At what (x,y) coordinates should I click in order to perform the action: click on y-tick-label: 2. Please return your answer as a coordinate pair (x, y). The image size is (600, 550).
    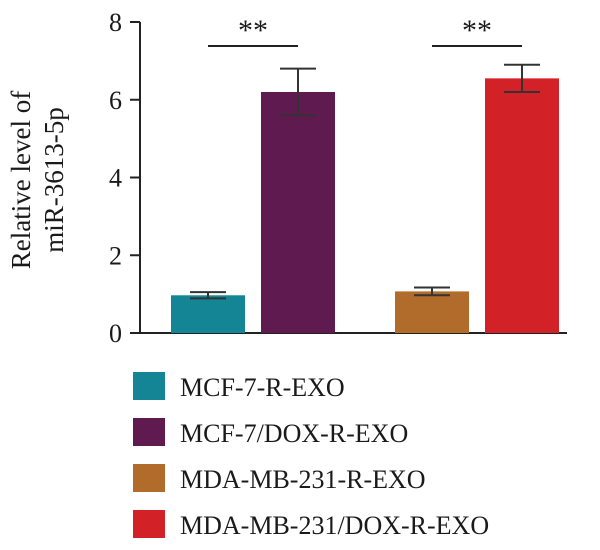
    Looking at the image, I should click on (115, 255).